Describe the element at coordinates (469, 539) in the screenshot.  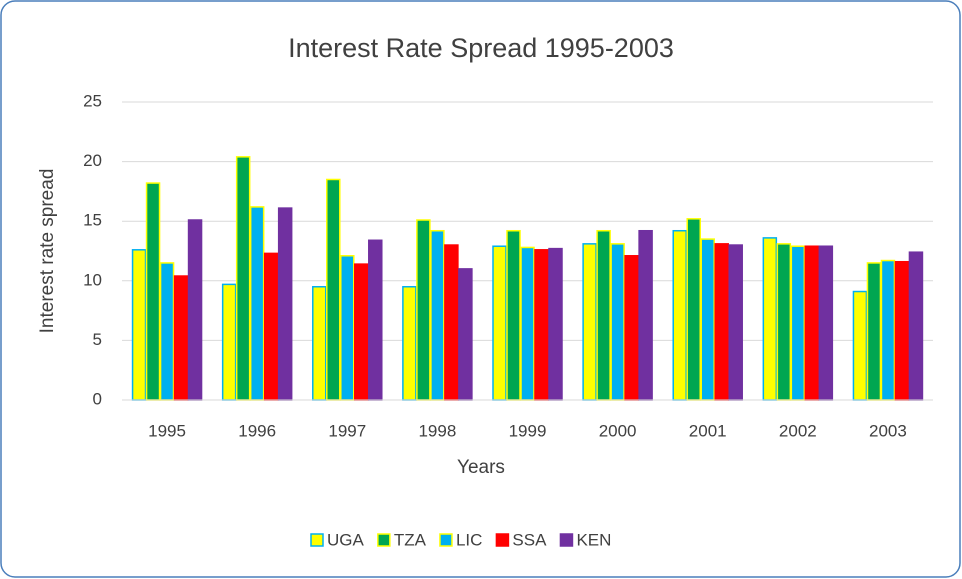
I see `legend-label: LIC` at that location.